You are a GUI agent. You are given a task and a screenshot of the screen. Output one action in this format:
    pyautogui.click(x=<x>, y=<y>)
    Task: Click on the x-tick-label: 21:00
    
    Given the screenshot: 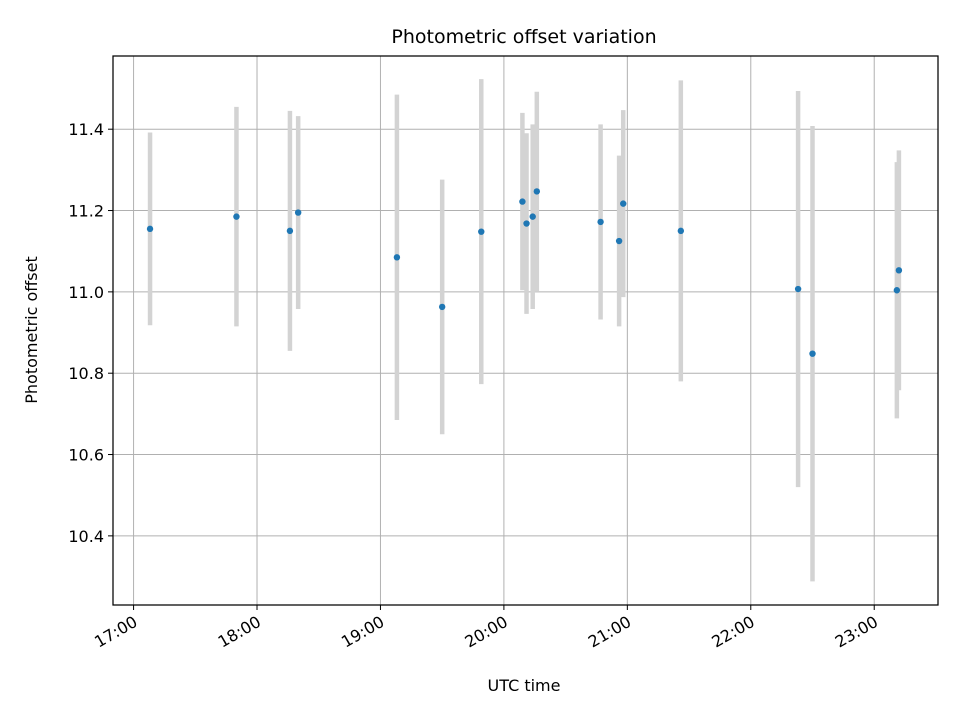 What is the action you would take?
    pyautogui.click(x=609, y=632)
    